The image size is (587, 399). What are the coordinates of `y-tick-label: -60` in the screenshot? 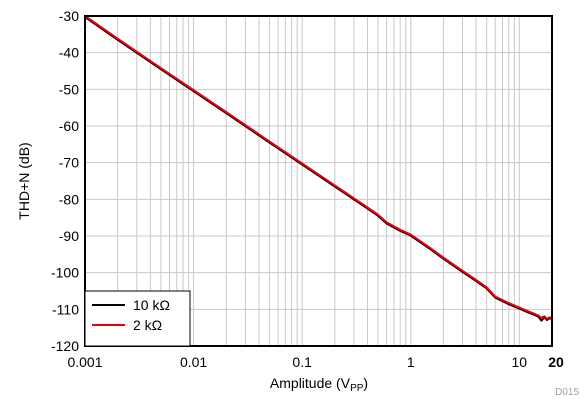 It's located at (69, 126).